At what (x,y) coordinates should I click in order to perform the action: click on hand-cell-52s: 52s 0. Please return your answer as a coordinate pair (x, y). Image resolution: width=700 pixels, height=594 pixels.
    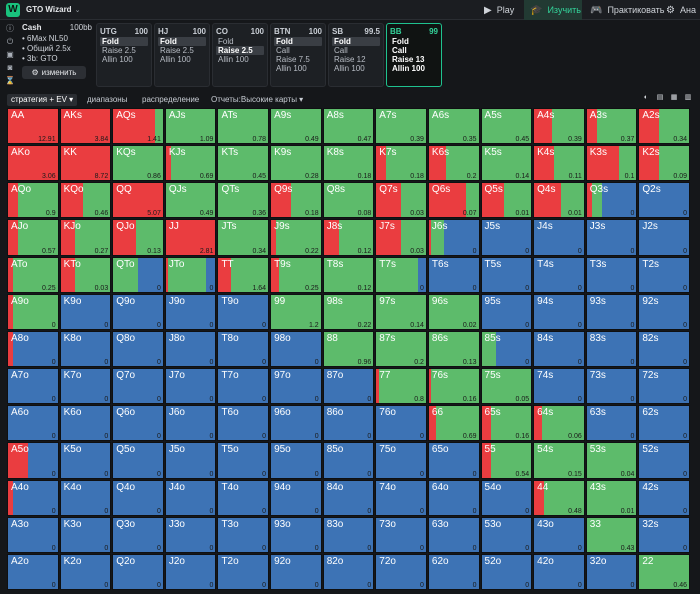
    Looking at the image, I should click on (664, 460).